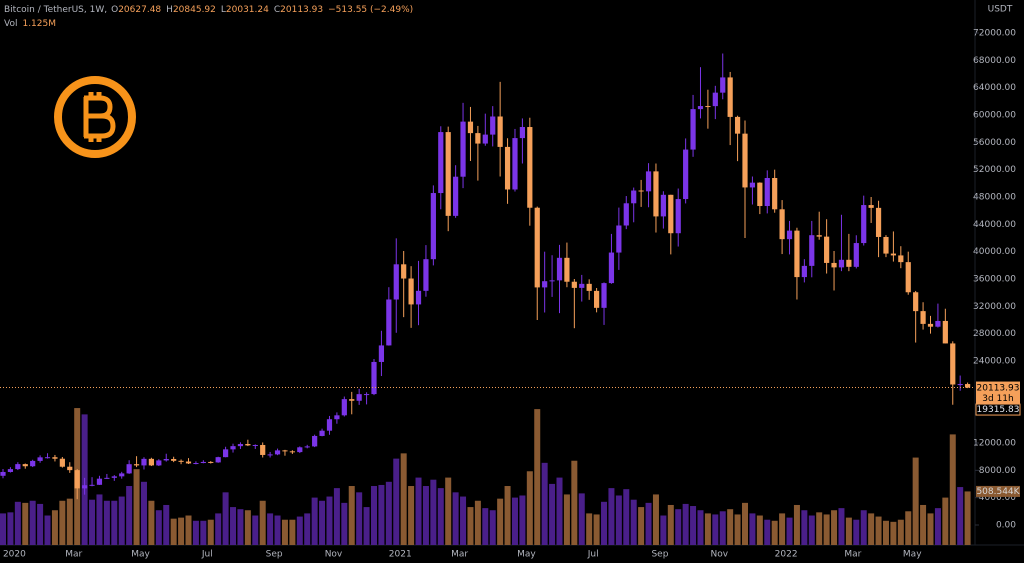 The image size is (1024, 563). Describe the element at coordinates (1006, 526) in the screenshot. I see `y-tick-label: 0.00` at that location.